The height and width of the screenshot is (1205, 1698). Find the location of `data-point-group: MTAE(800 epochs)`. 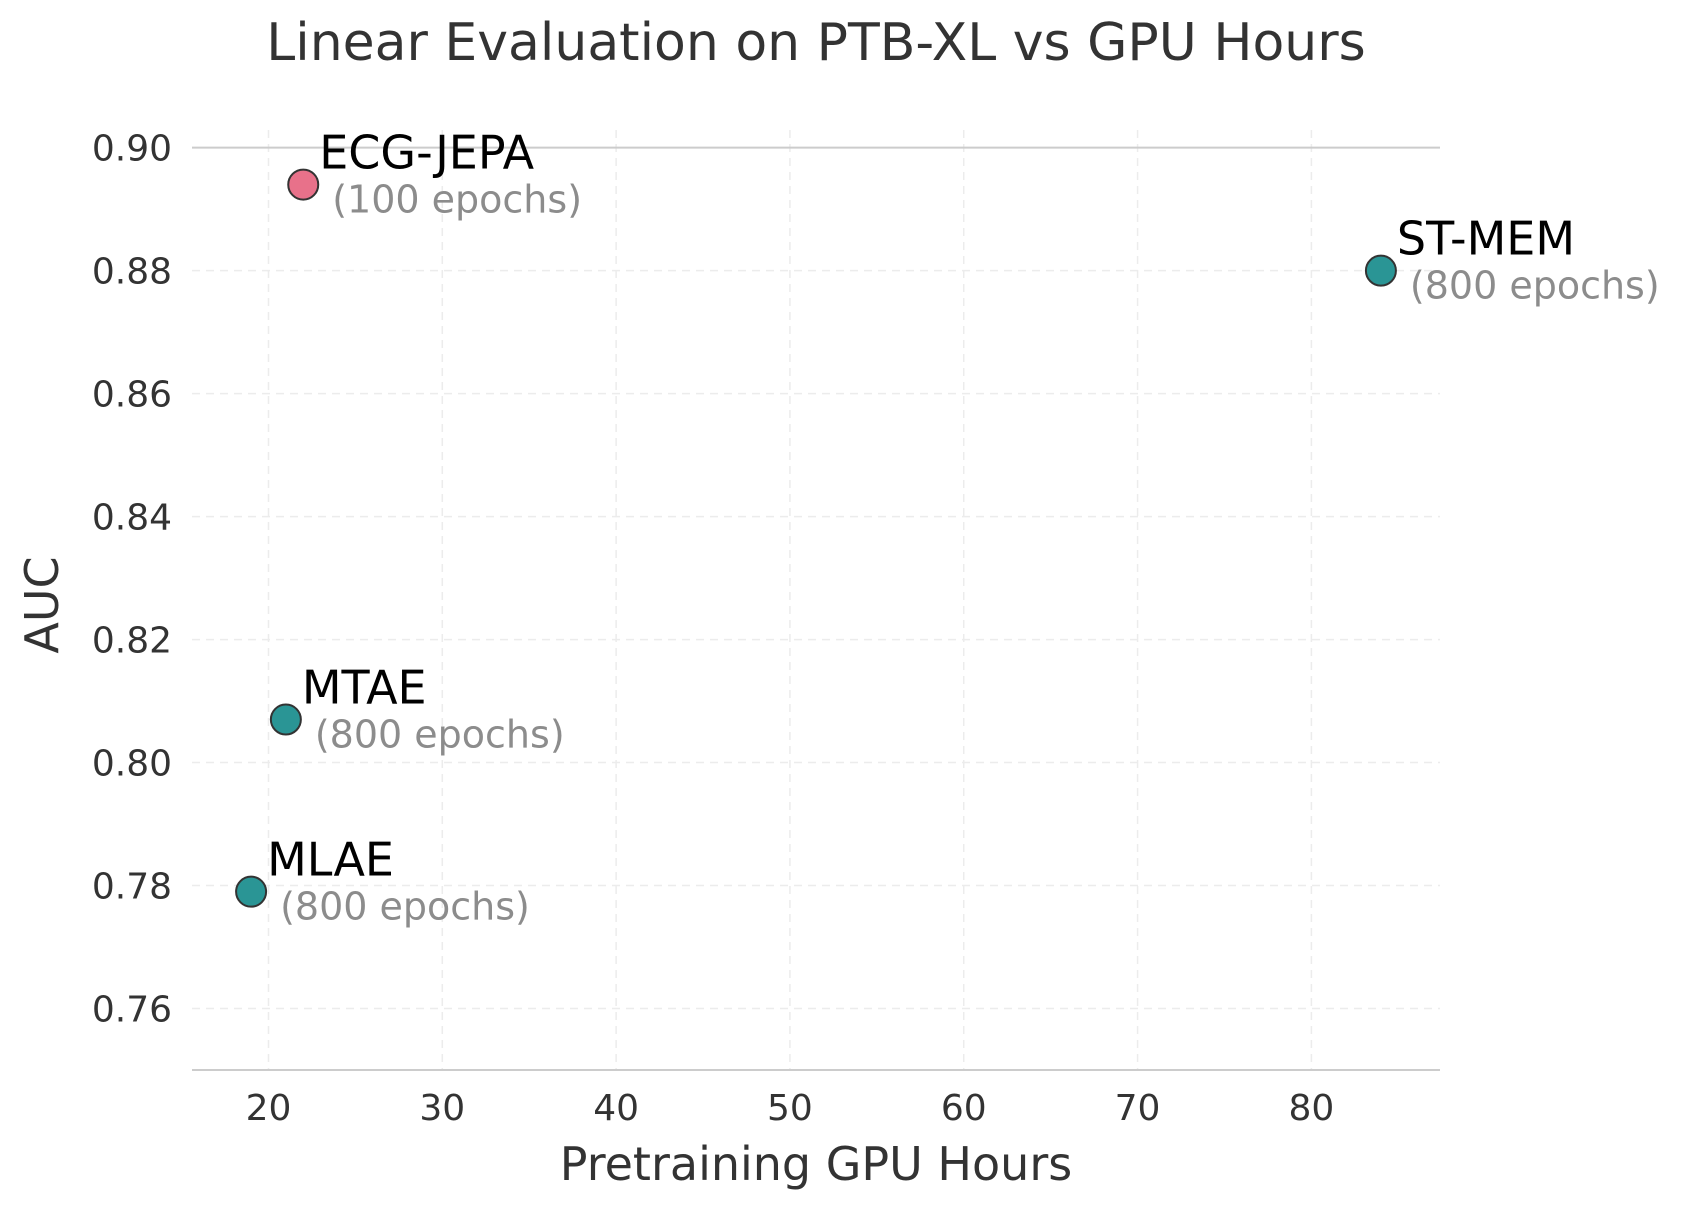

data-point-group: MTAE(800 epochs) is located at coordinates (417, 709).